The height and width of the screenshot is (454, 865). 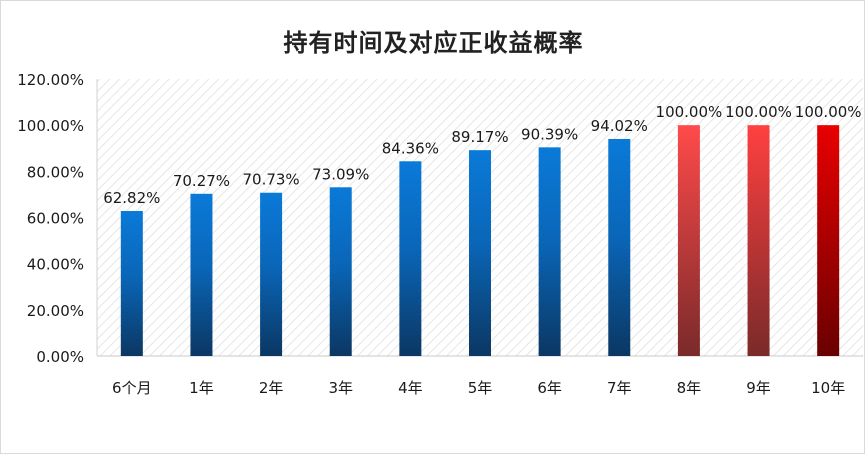 What do you see at coordinates (55, 265) in the screenshot?
I see `y-tick-label: 40.00%` at bounding box center [55, 265].